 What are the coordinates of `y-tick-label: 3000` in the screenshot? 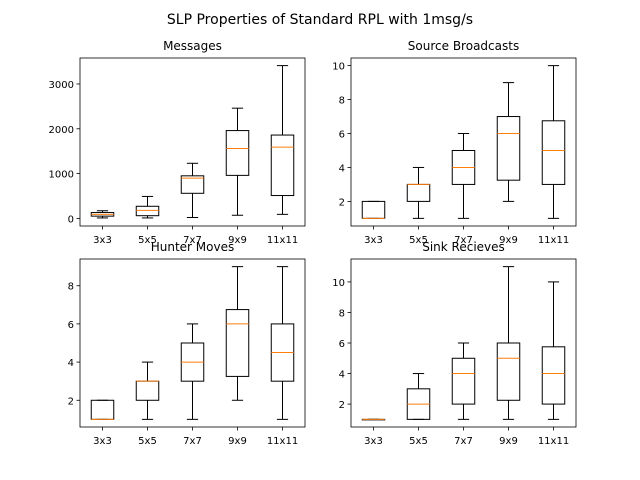 It's located at (61, 85).